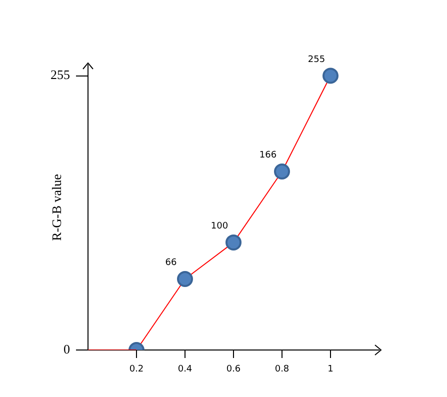 This screenshot has height=397, width=447. I want to click on y-axis-title: R-G-B value, so click(56, 207).